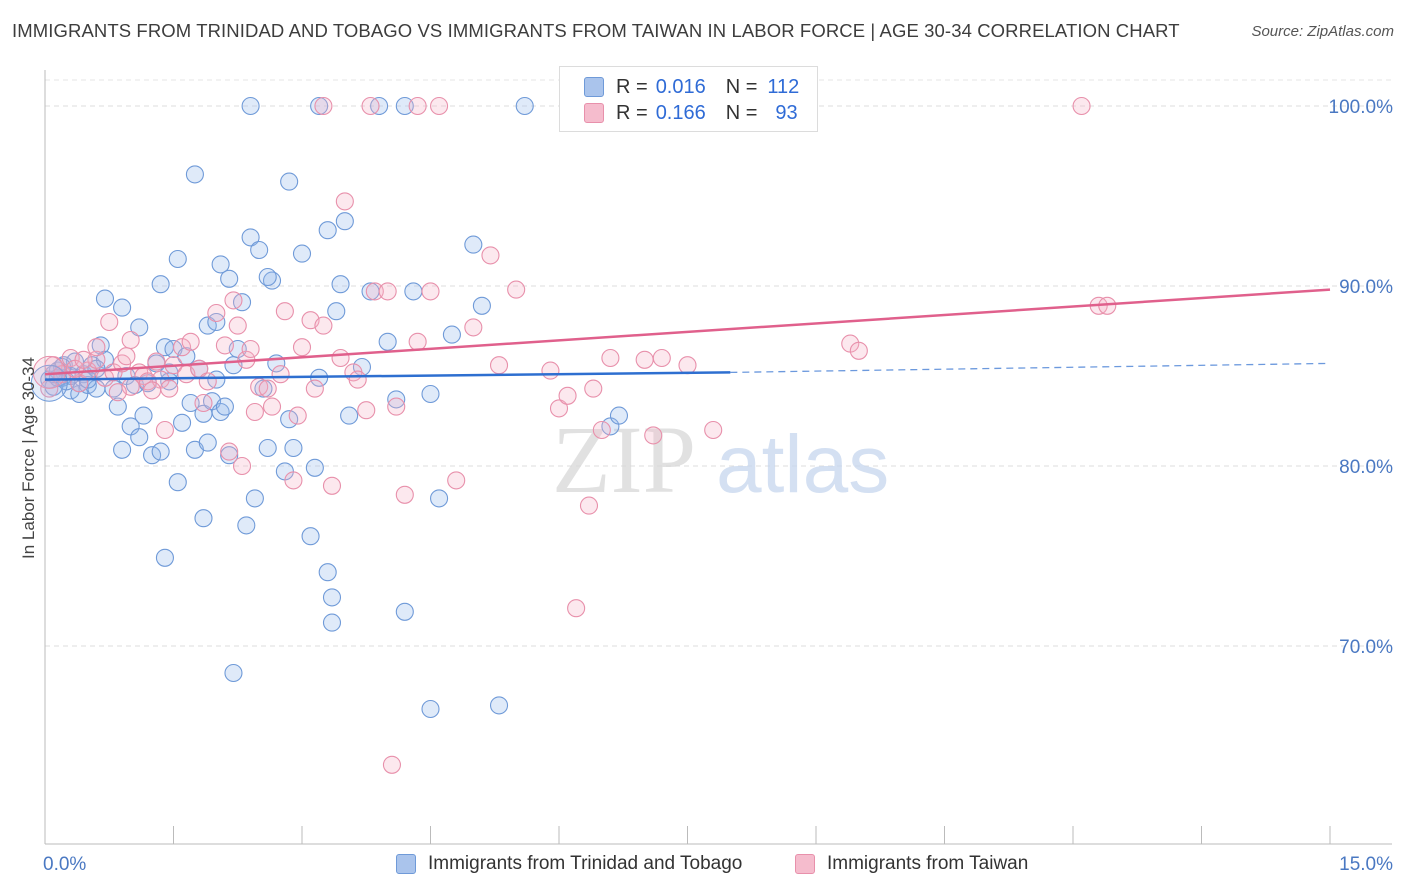 Image resolution: width=1406 pixels, height=892 pixels. I want to click on watermark-atlas: atlas, so click(802, 464).